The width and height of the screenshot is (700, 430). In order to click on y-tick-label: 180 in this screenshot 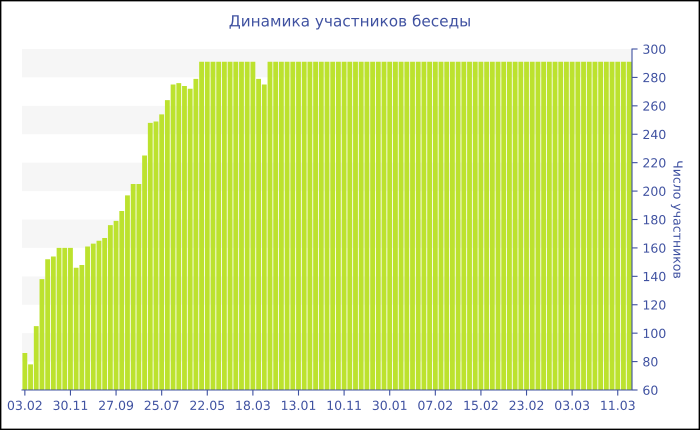, I will do `click(655, 219)`.